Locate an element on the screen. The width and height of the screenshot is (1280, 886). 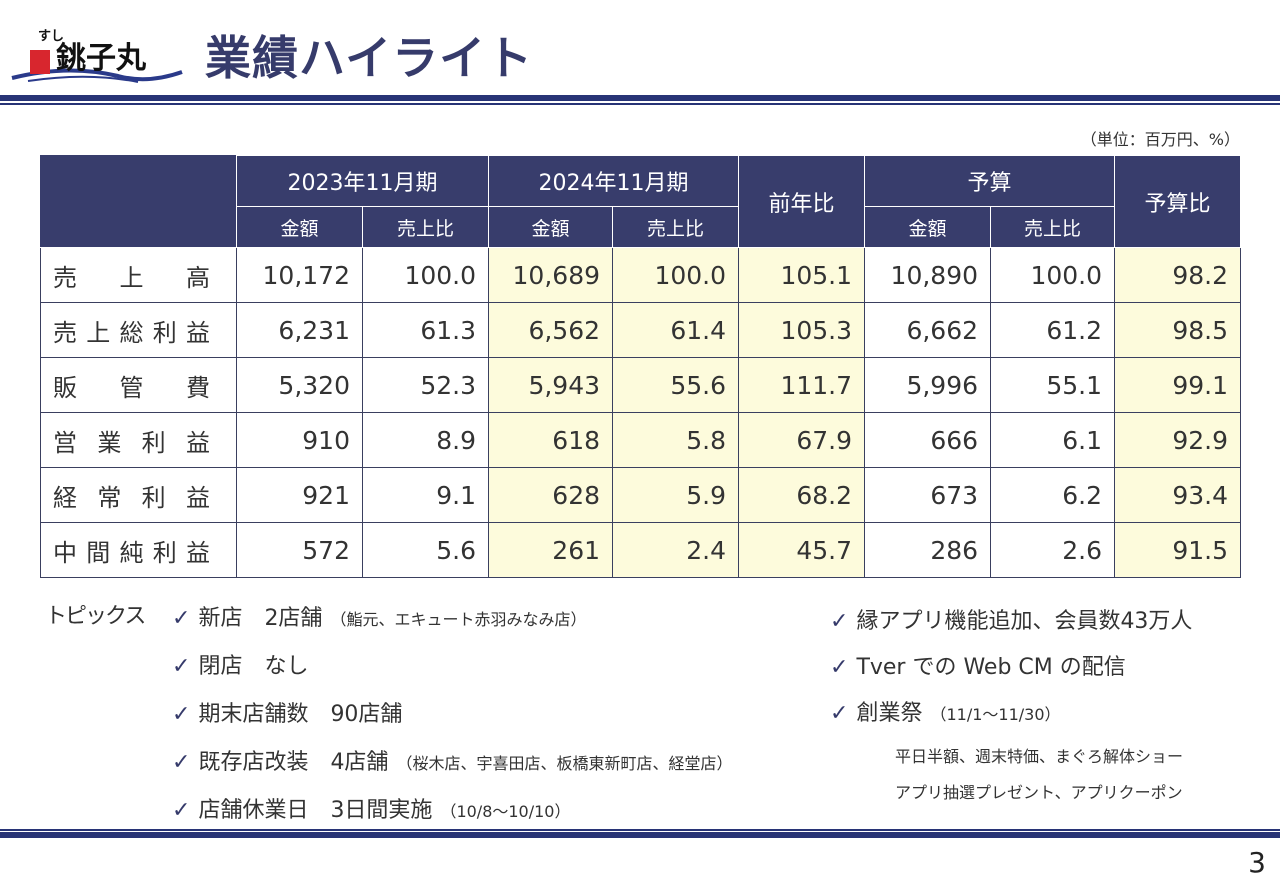
value-cell: 99.1 is located at coordinates (1178, 385).